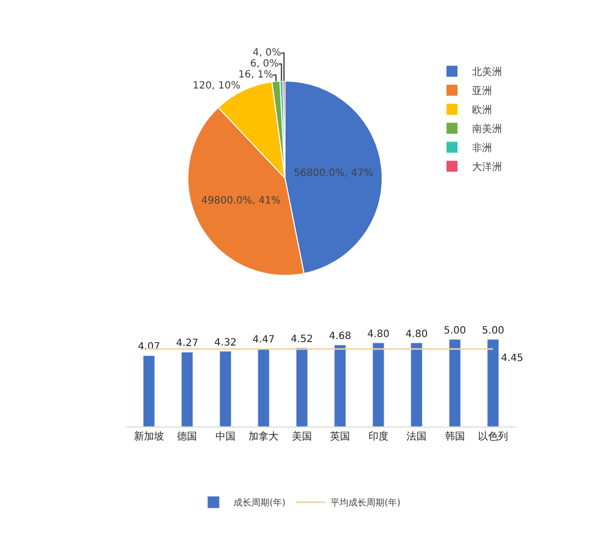 The width and height of the screenshot is (600, 540). I want to click on x-tick-label: 新加坡, so click(149, 436).